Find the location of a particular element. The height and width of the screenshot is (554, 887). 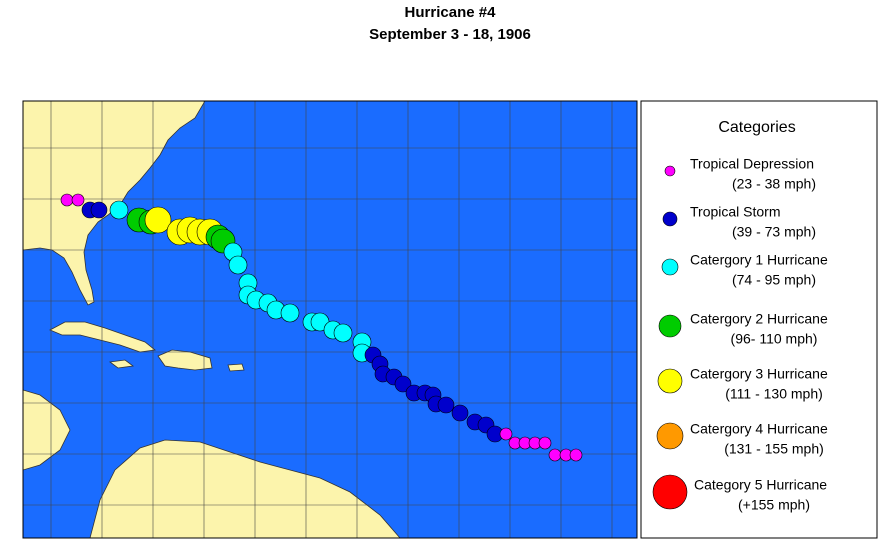

legend-range: (74 - 95 mph) is located at coordinates (774, 280).